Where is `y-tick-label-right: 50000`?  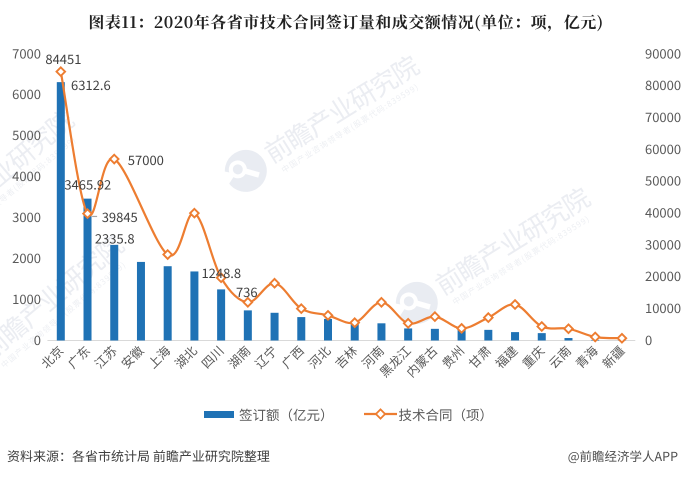
y-tick-label-right: 50000 is located at coordinates (663, 180).